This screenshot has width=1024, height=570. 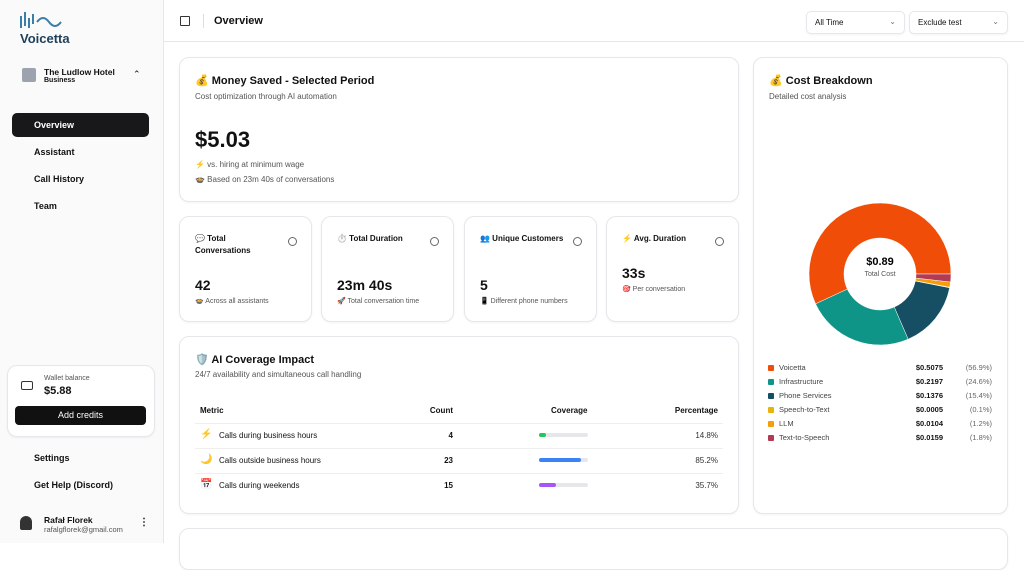 What do you see at coordinates (672, 269) in the screenshot?
I see `stat-card: ⚡ Avg. Duration 33s 🎯 Per conversation` at bounding box center [672, 269].